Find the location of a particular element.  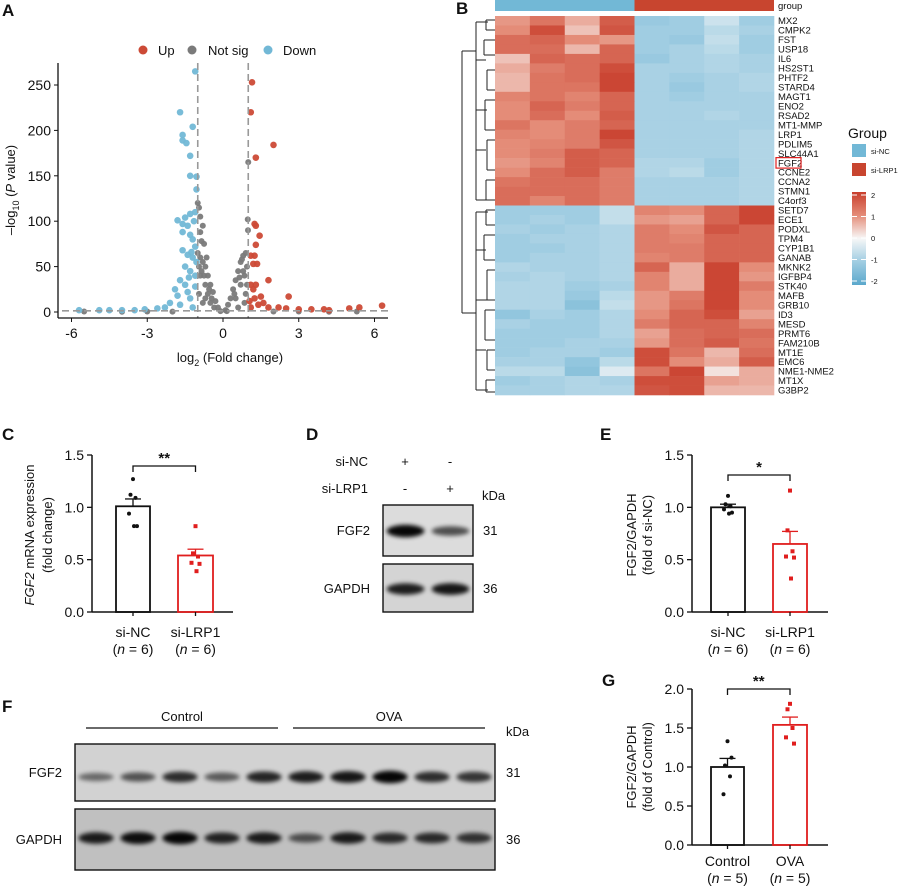

legend-label-notsig: Not sig is located at coordinates (228, 50).